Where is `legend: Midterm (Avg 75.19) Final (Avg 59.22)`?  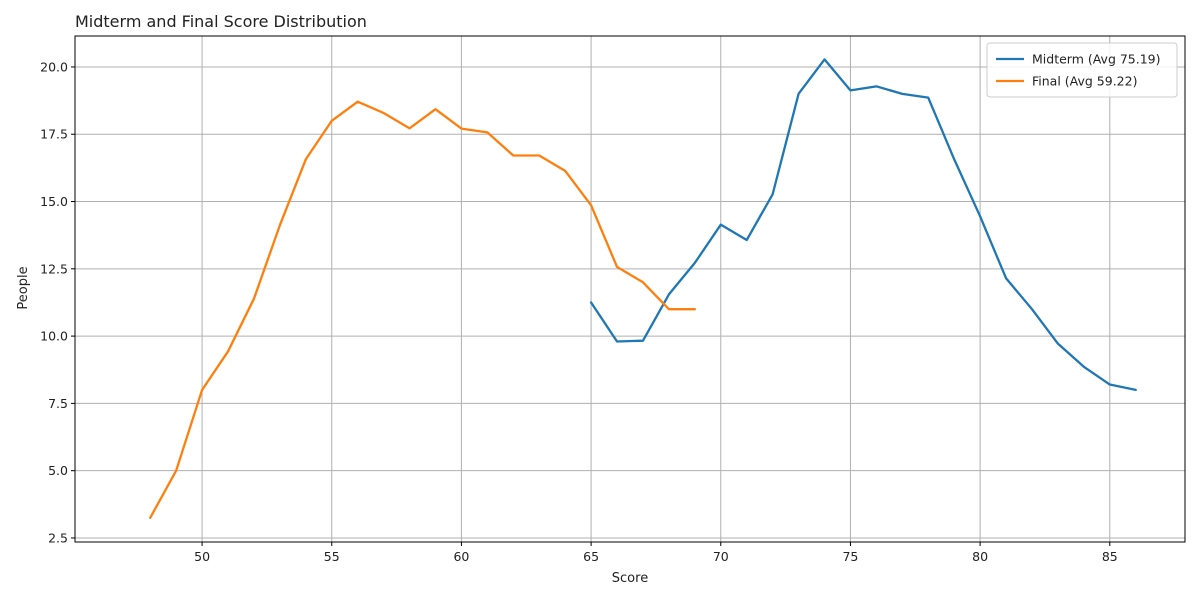
legend: Midterm (Avg 75.19) Final (Avg 59.22) is located at coordinates (1082, 70).